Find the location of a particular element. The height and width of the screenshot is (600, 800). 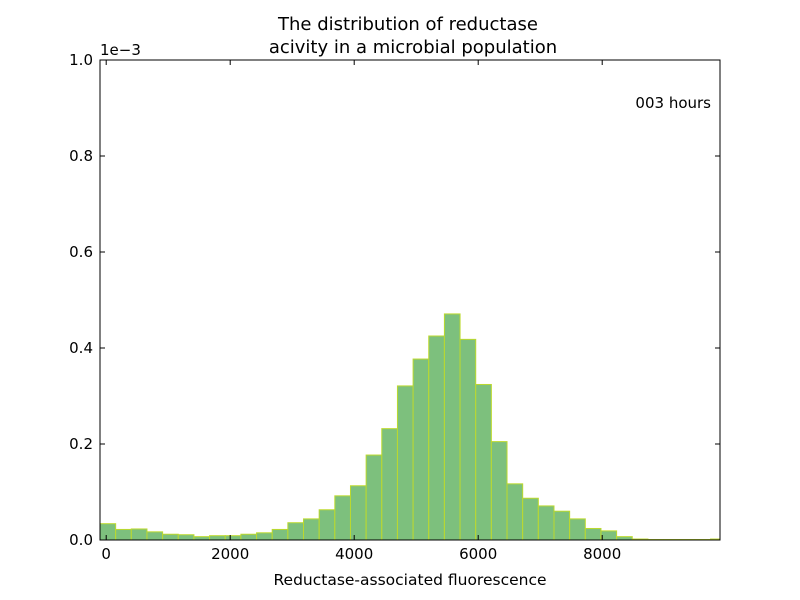

time-annotation: 003 hours is located at coordinates (673, 103).